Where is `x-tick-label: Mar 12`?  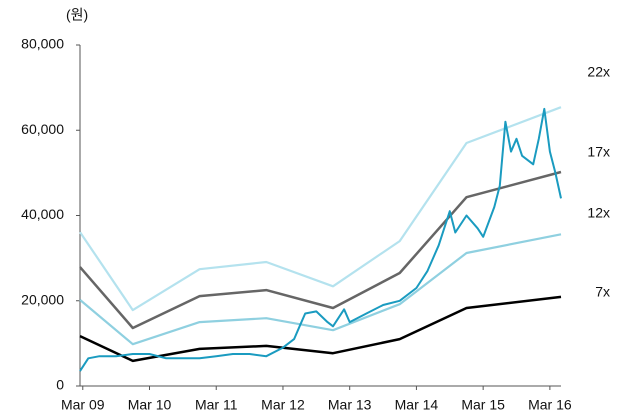
x-tick-label: Mar 12 is located at coordinates (283, 405).